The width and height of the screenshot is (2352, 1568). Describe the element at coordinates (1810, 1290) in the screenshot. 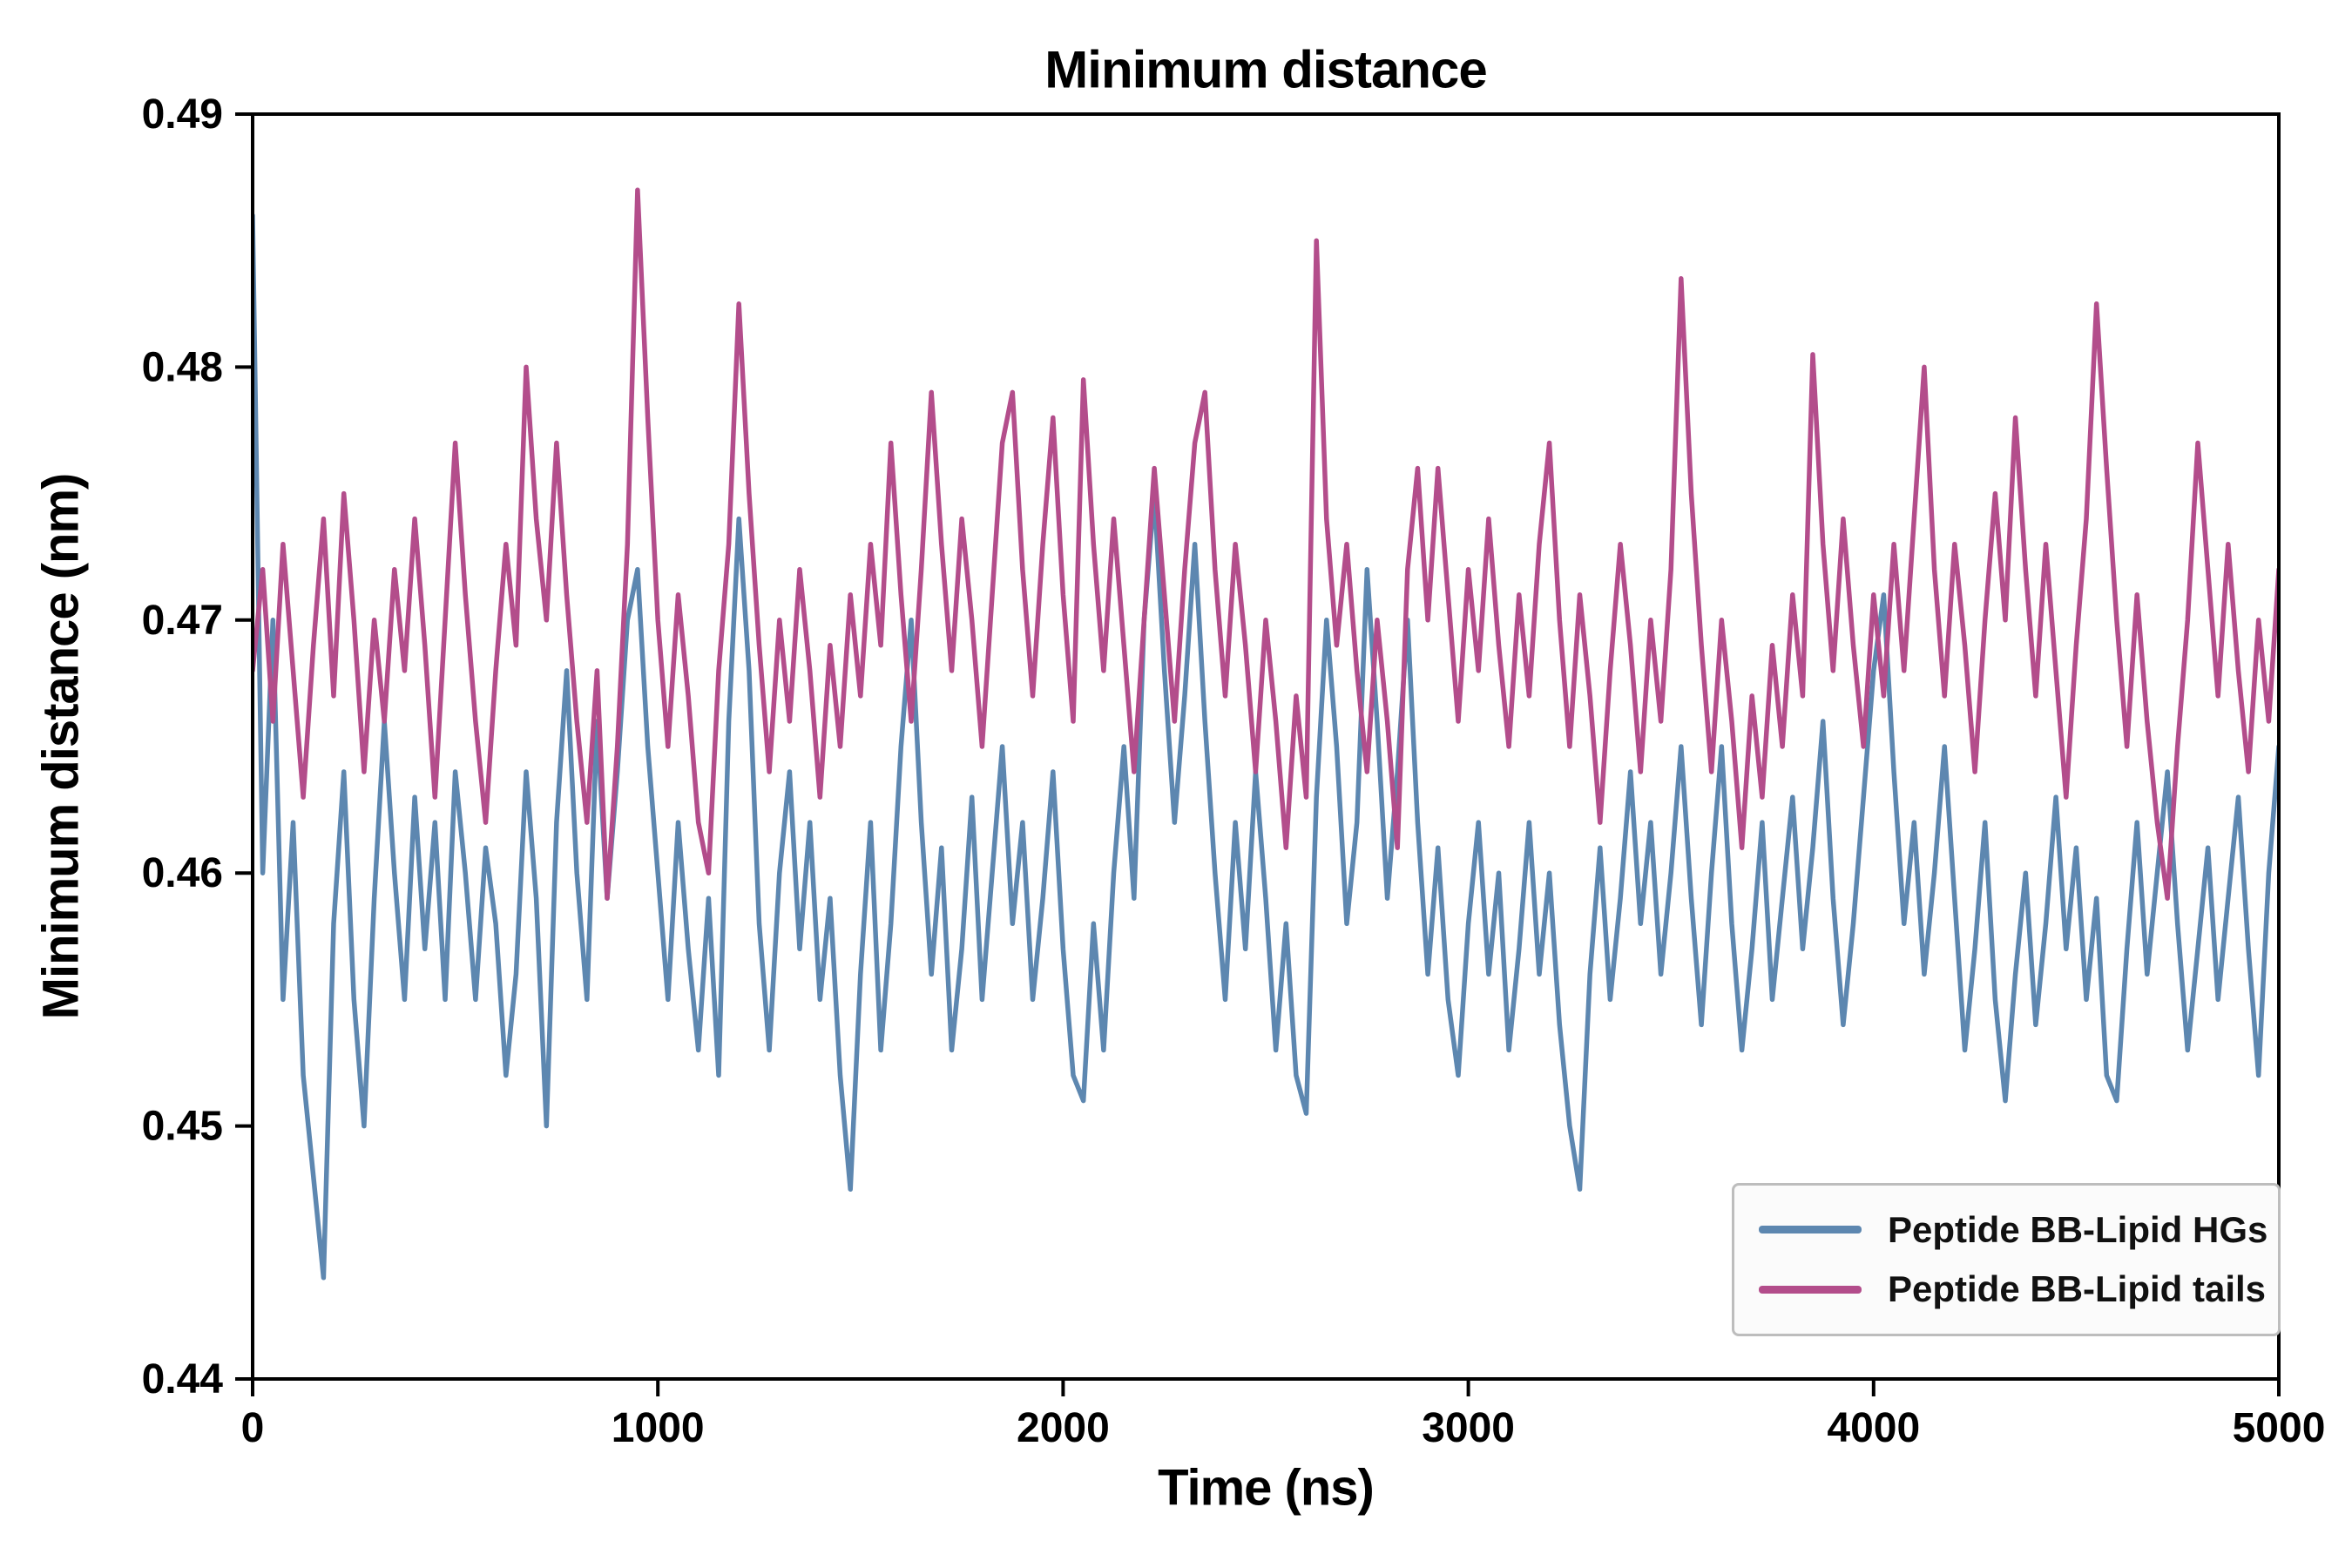

I see `legend-line-swatch-pink` at that location.